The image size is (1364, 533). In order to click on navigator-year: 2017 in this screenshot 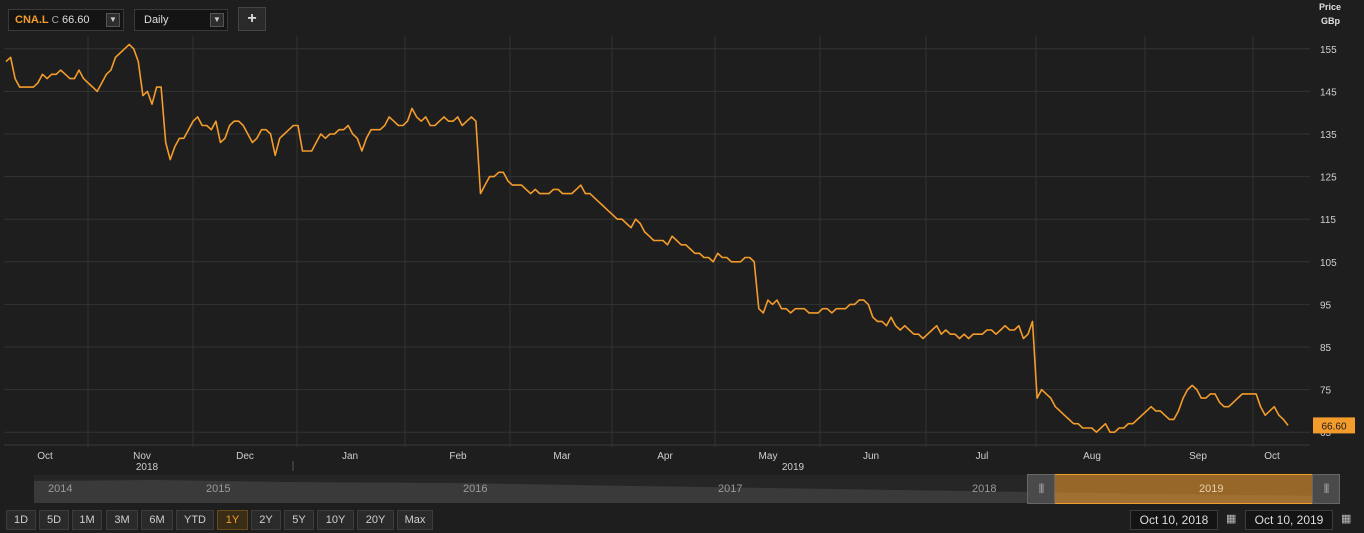, I will do `click(730, 489)`.